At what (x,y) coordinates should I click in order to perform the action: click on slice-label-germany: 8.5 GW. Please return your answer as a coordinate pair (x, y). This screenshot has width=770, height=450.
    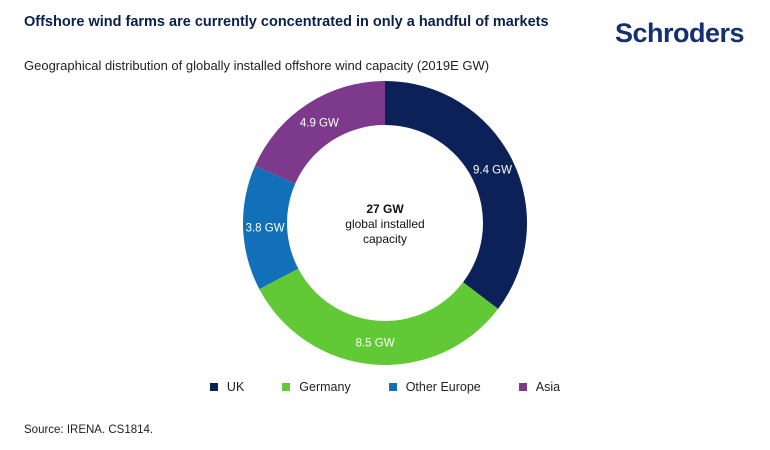
    Looking at the image, I should click on (375, 344).